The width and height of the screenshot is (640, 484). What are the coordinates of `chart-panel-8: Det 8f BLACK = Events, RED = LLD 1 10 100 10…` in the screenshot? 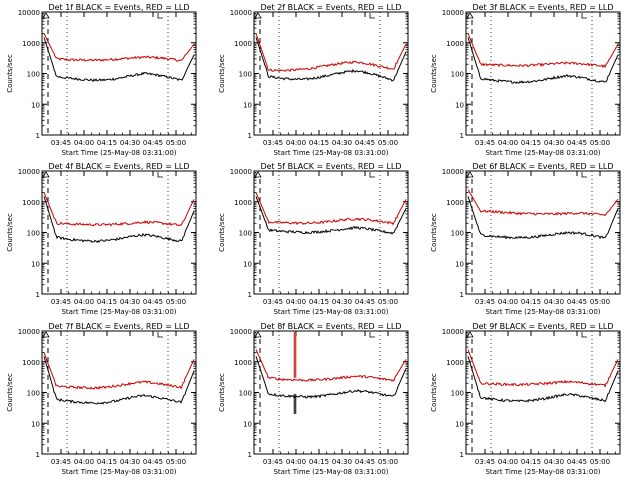 It's located at (313, 399).